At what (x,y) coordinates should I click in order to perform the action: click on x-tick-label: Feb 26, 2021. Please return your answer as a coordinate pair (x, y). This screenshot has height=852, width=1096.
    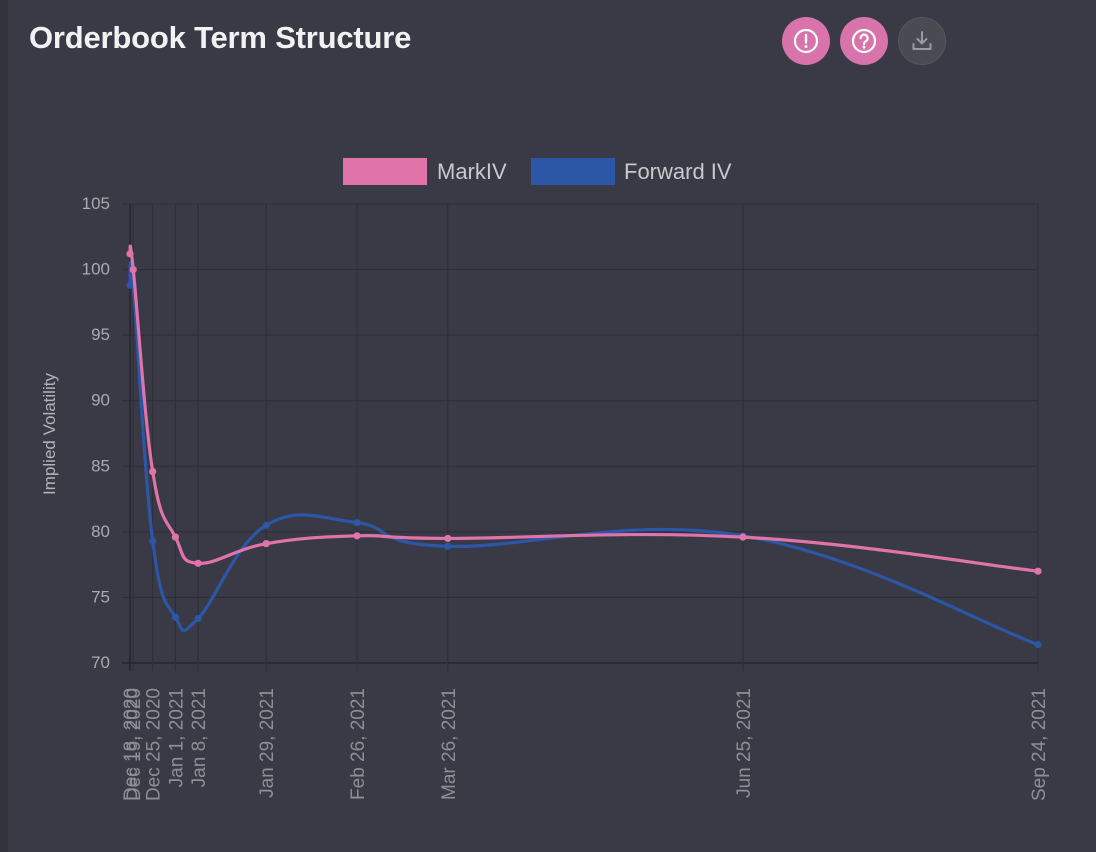
    Looking at the image, I should click on (358, 744).